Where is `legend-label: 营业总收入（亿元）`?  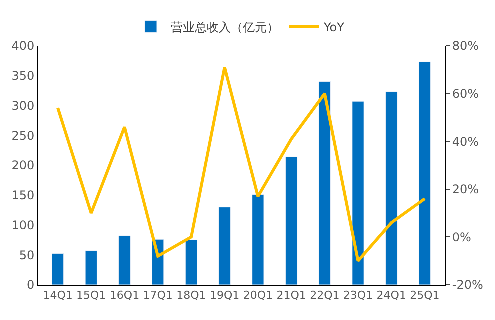 legend-label: 营业总收入（亿元） is located at coordinates (225, 27).